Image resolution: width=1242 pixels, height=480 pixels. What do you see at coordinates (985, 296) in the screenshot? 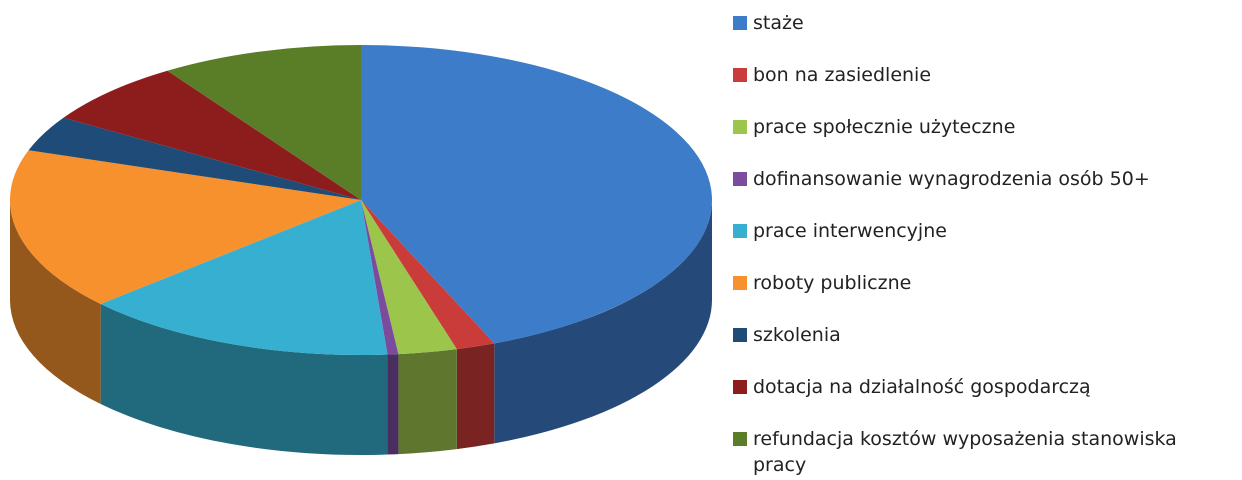
I see `legend-item: roboty publiczne` at bounding box center [985, 296].